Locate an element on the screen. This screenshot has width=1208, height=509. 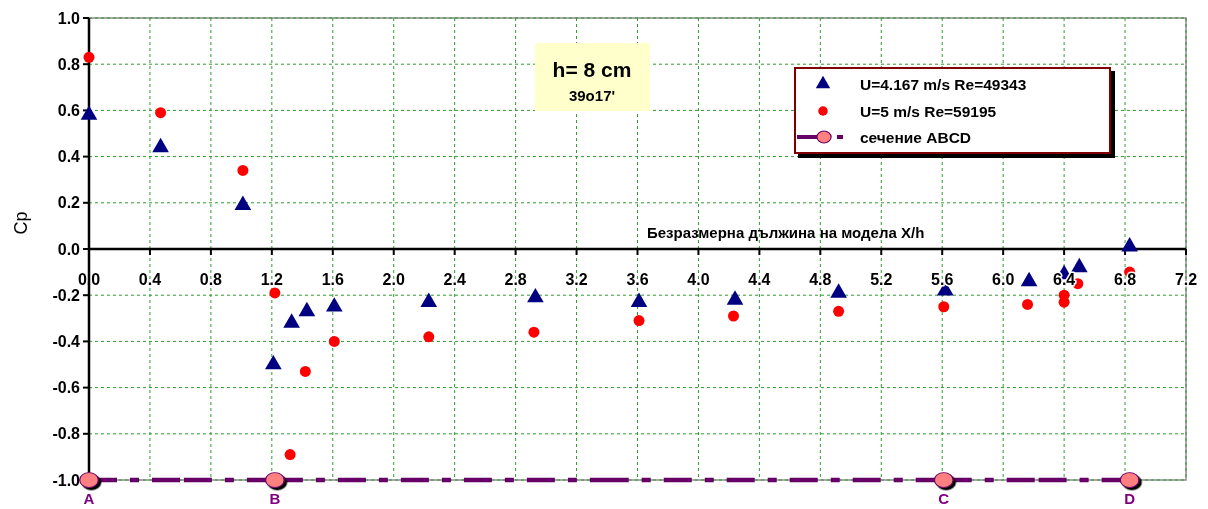
annotation: C is located at coordinates (944, 498).